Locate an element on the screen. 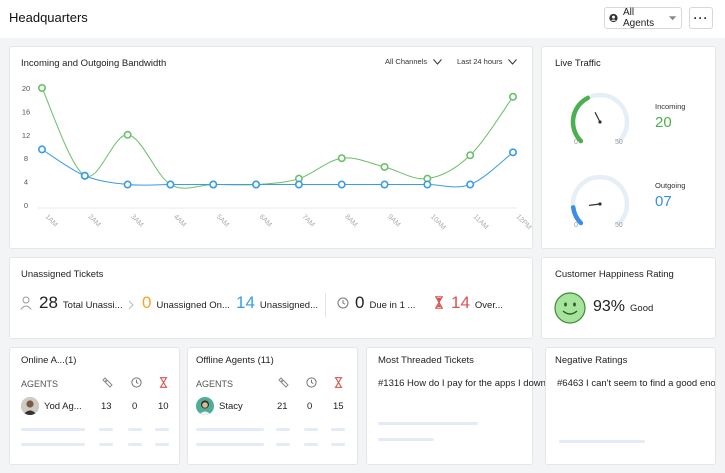 The width and height of the screenshot is (725, 473). happiness-label: Good is located at coordinates (642, 308).